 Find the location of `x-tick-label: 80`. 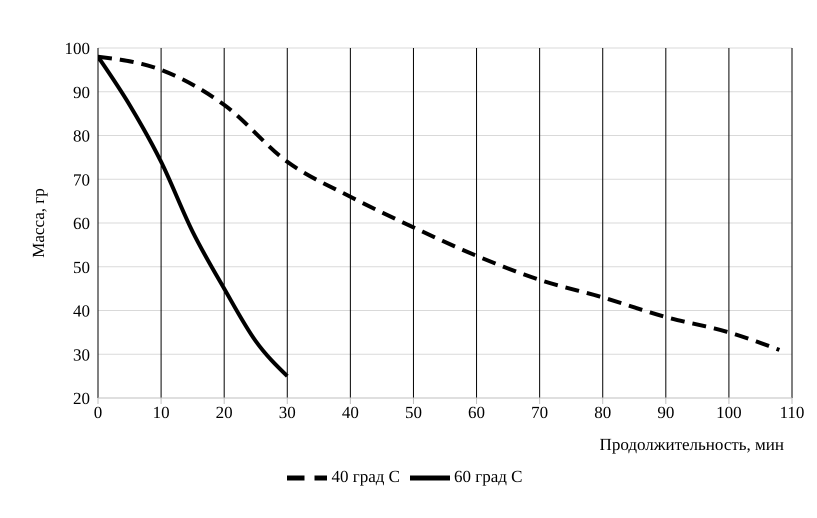

x-tick-label: 80 is located at coordinates (603, 412).